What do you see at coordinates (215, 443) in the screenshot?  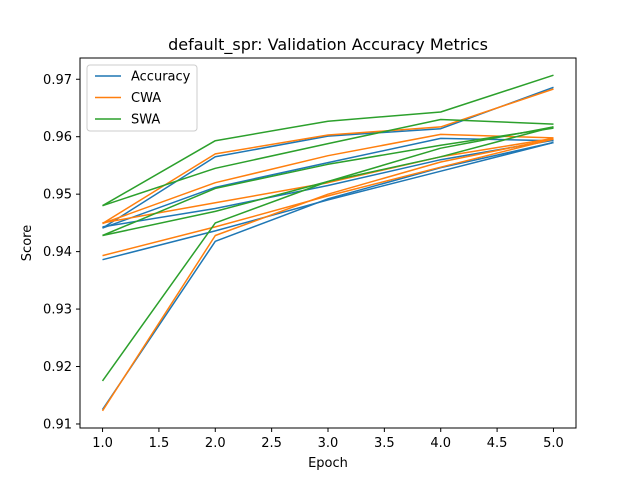 I see `x-tick-label: 2.0` at bounding box center [215, 443].